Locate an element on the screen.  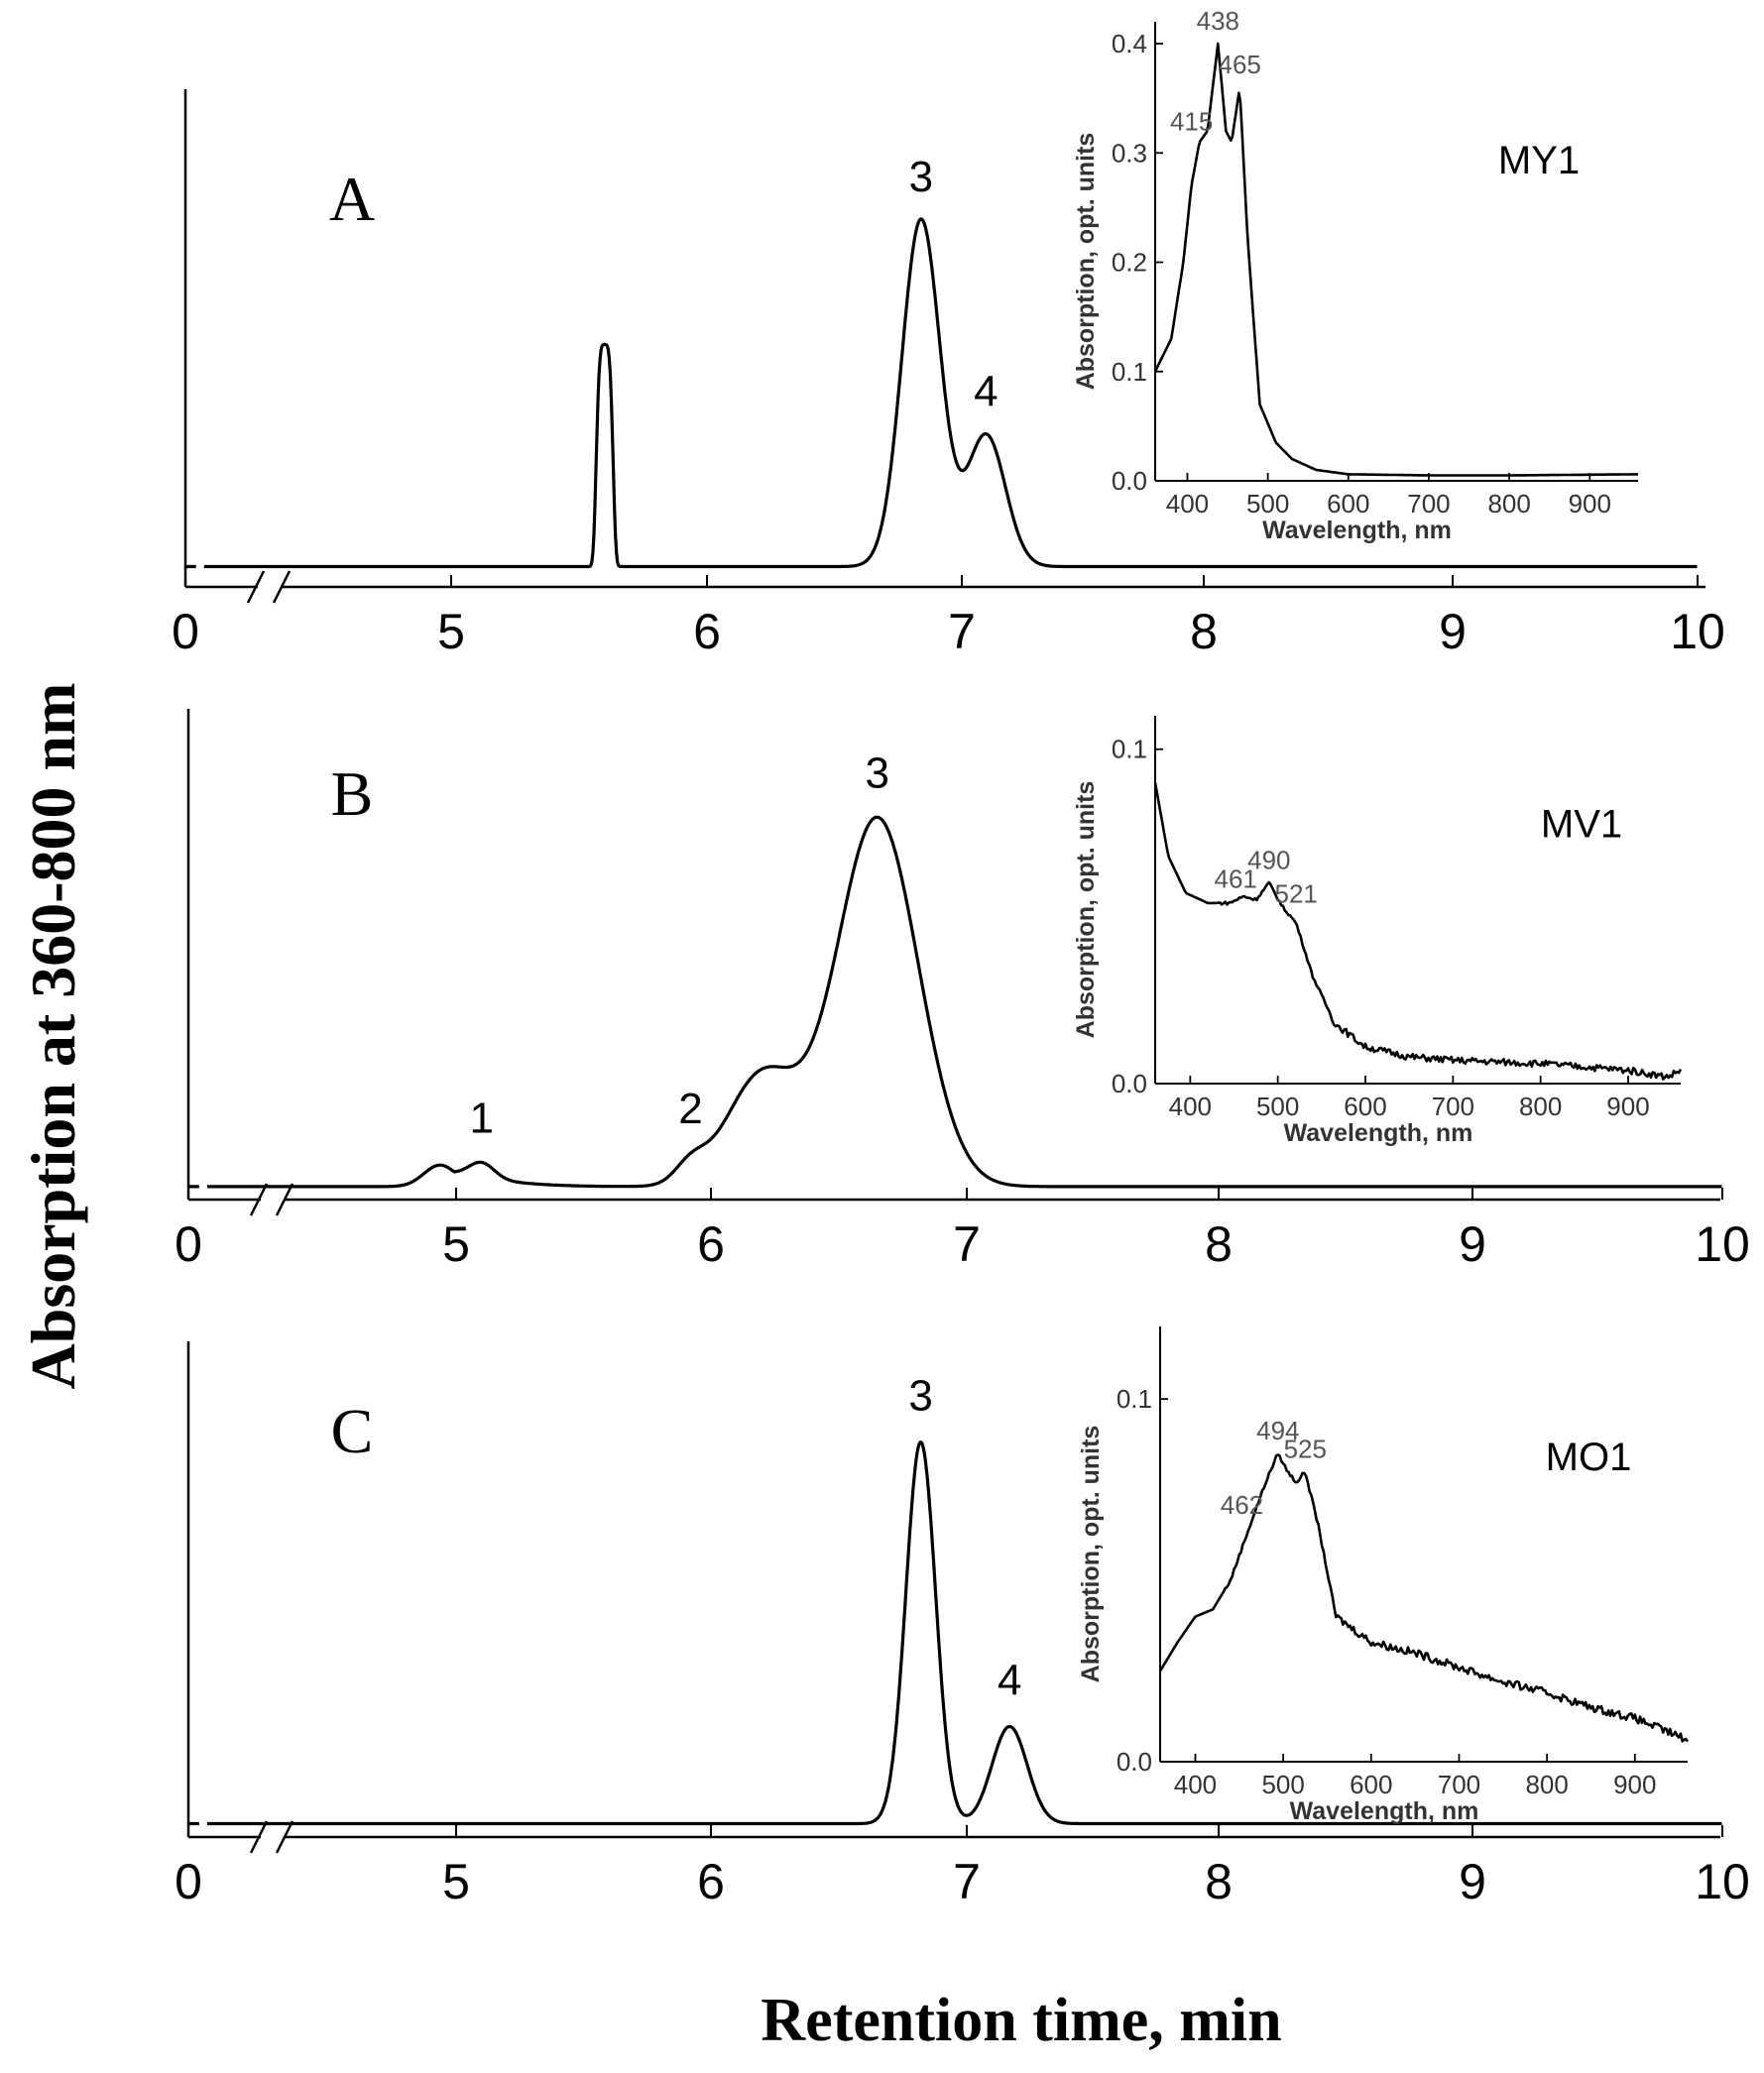
inset-y-tick-label: 0.2 is located at coordinates (1129, 263).